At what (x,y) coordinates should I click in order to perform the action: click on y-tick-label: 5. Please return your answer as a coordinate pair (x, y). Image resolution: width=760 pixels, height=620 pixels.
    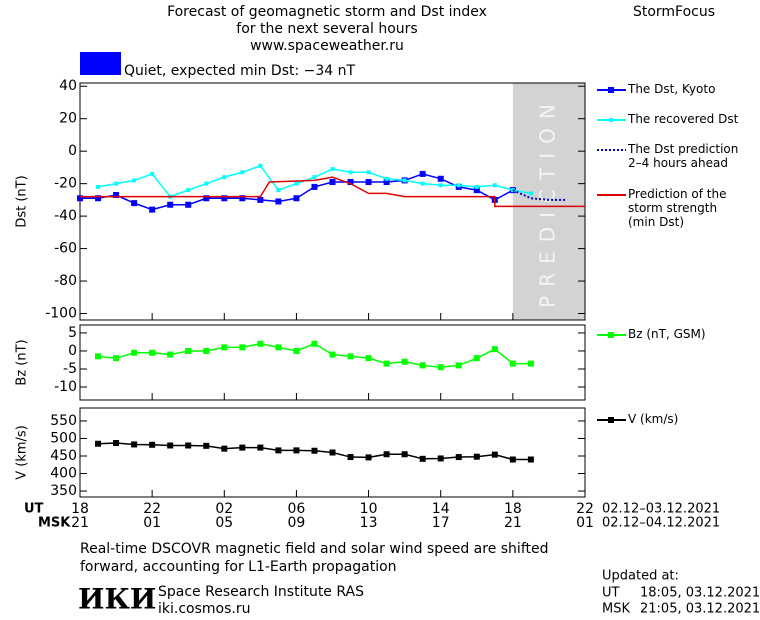
    Looking at the image, I should click on (72, 333).